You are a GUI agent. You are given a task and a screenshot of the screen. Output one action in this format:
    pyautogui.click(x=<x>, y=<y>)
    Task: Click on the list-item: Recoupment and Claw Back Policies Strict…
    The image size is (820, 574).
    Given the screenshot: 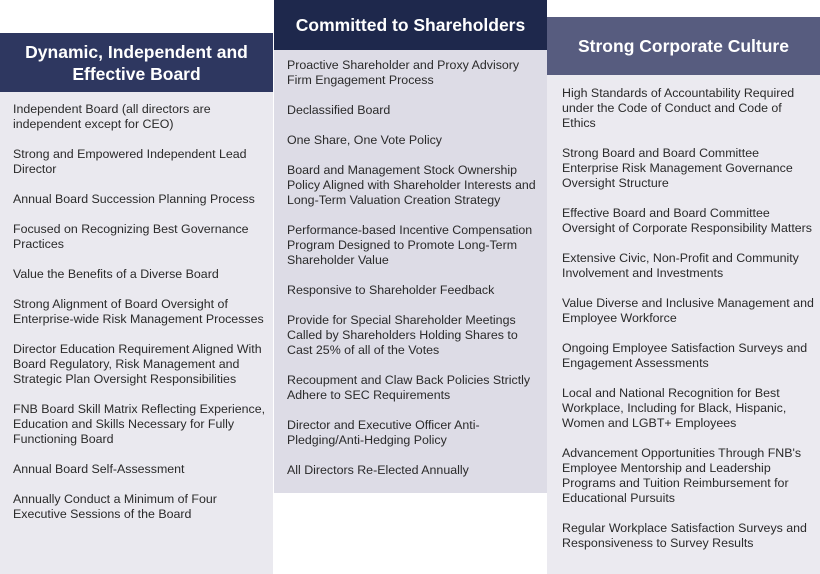 What is the action you would take?
    pyautogui.click(x=409, y=387)
    